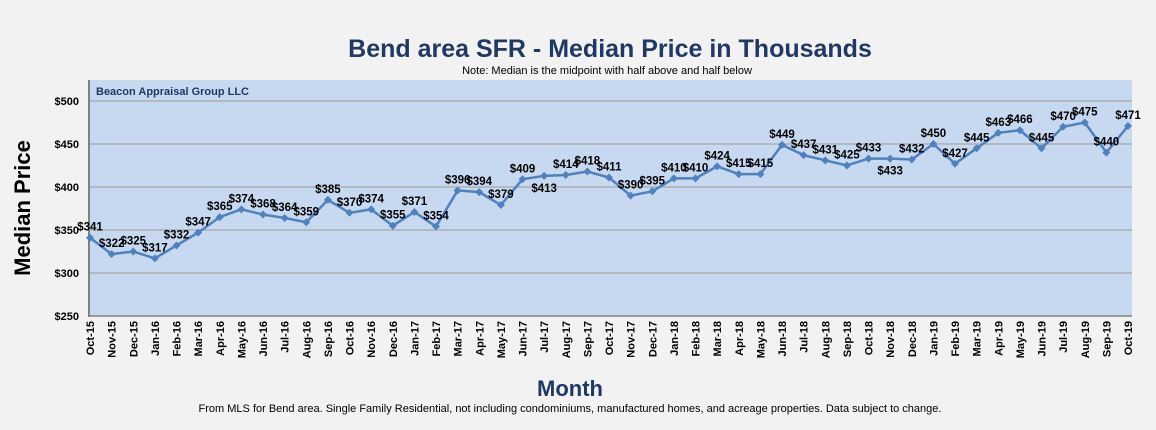 This screenshot has height=430, width=1156. Describe the element at coordinates (220, 207) in the screenshot. I see `data-label: $365` at that location.